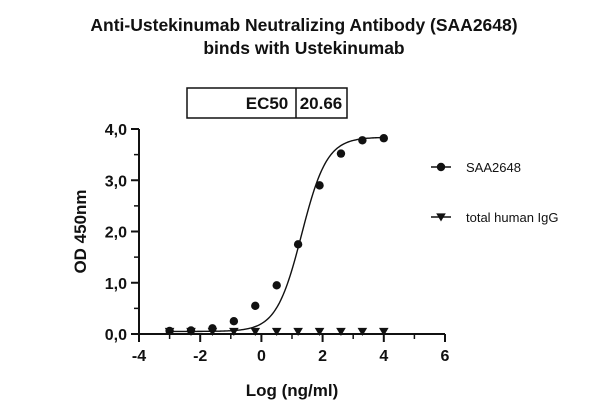  Describe the element at coordinates (261, 356) in the screenshot. I see `x-tick-label: 0` at that location.